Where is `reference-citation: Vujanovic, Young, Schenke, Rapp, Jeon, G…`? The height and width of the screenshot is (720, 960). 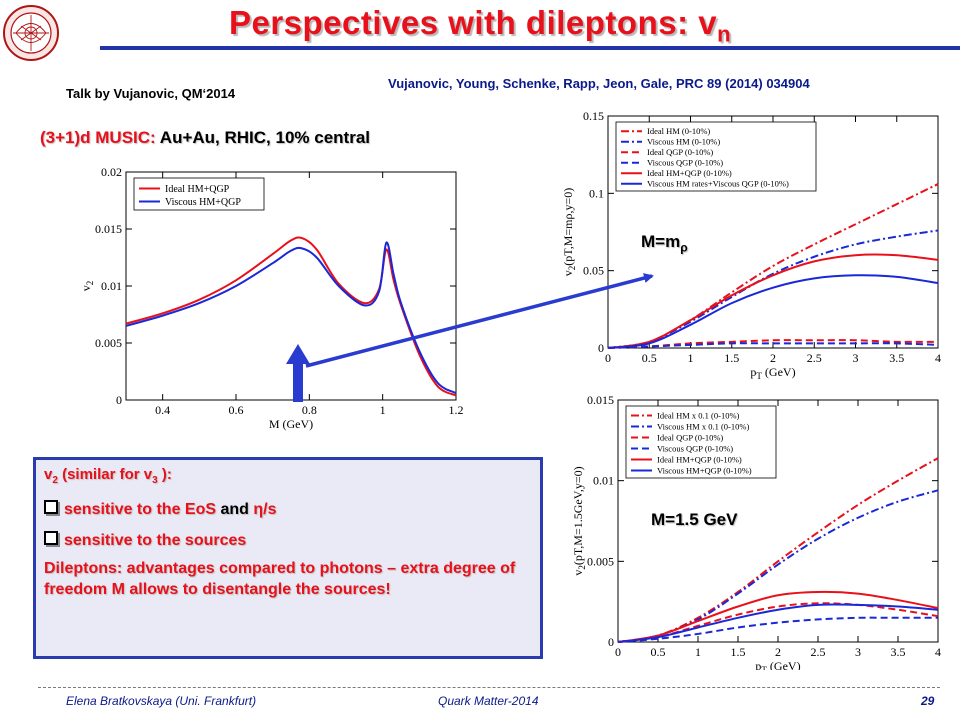
reference-citation: Vujanovic, Young, Schenke, Rapp, Jeon, G… is located at coordinates (599, 83).